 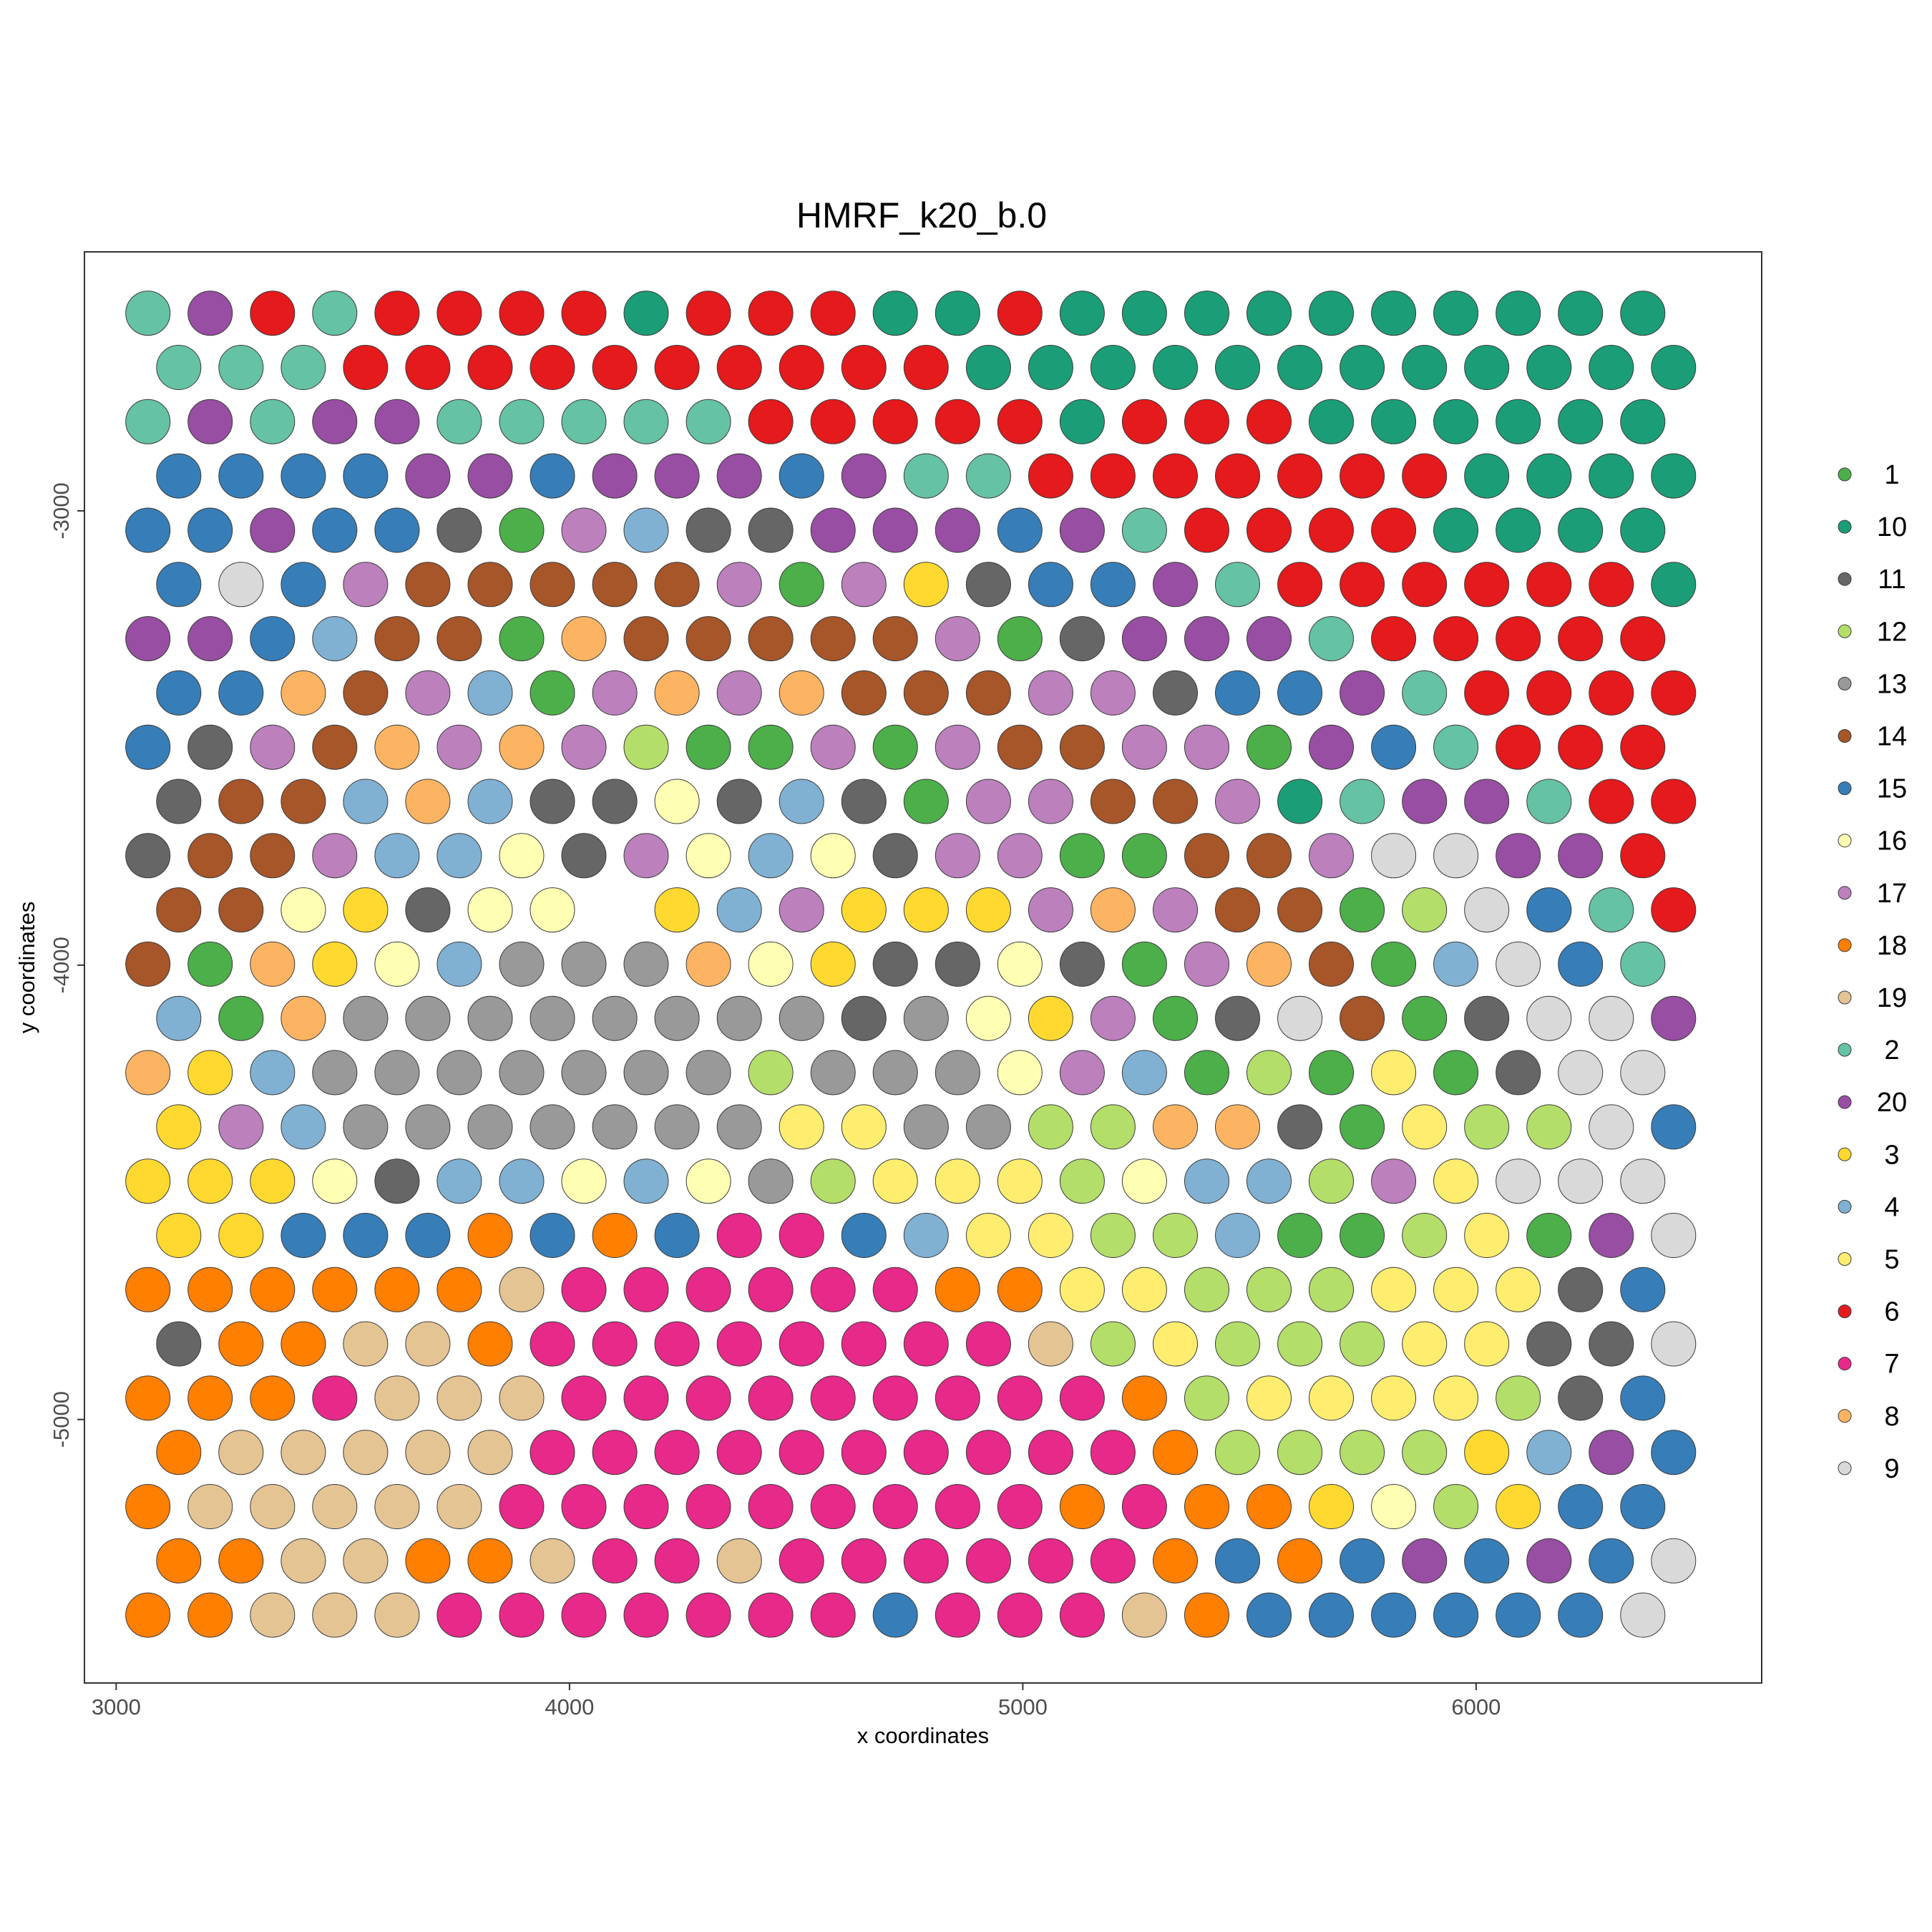 I want to click on legend-item: 12, so click(x=1872, y=632).